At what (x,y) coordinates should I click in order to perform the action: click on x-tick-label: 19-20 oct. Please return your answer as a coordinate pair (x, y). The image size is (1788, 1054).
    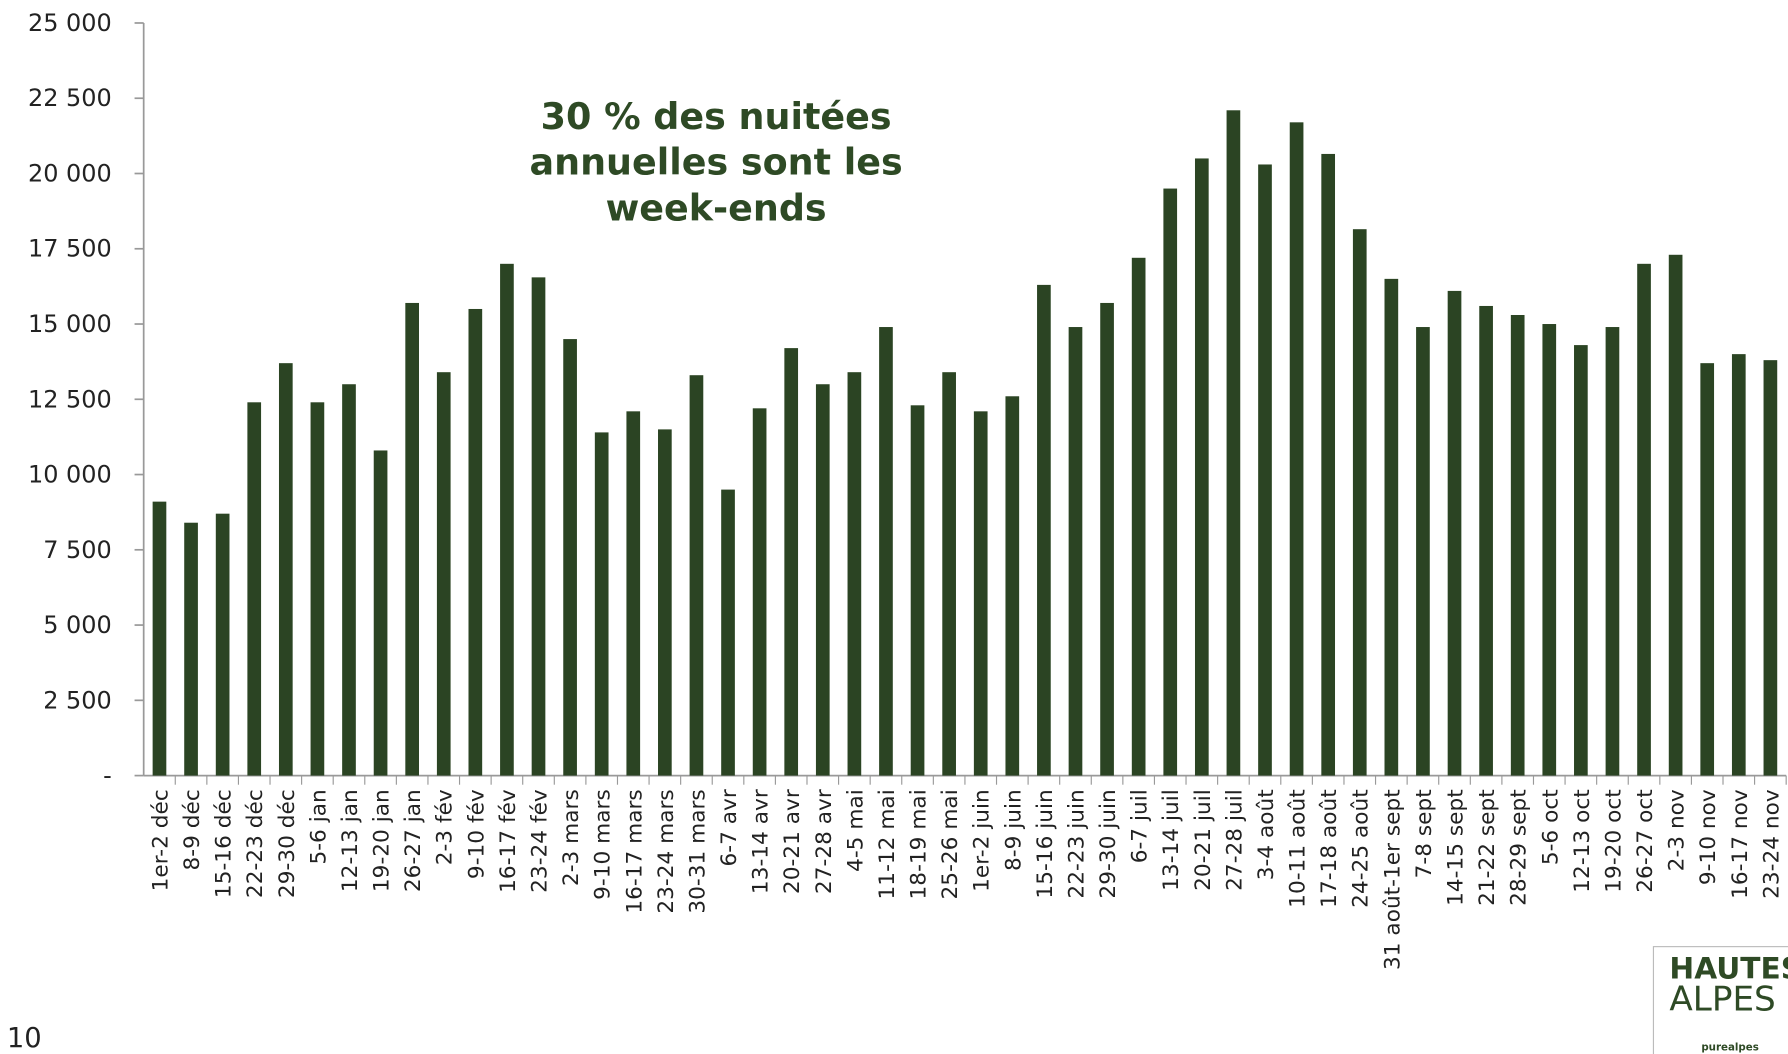
    Looking at the image, I should click on (1613, 840).